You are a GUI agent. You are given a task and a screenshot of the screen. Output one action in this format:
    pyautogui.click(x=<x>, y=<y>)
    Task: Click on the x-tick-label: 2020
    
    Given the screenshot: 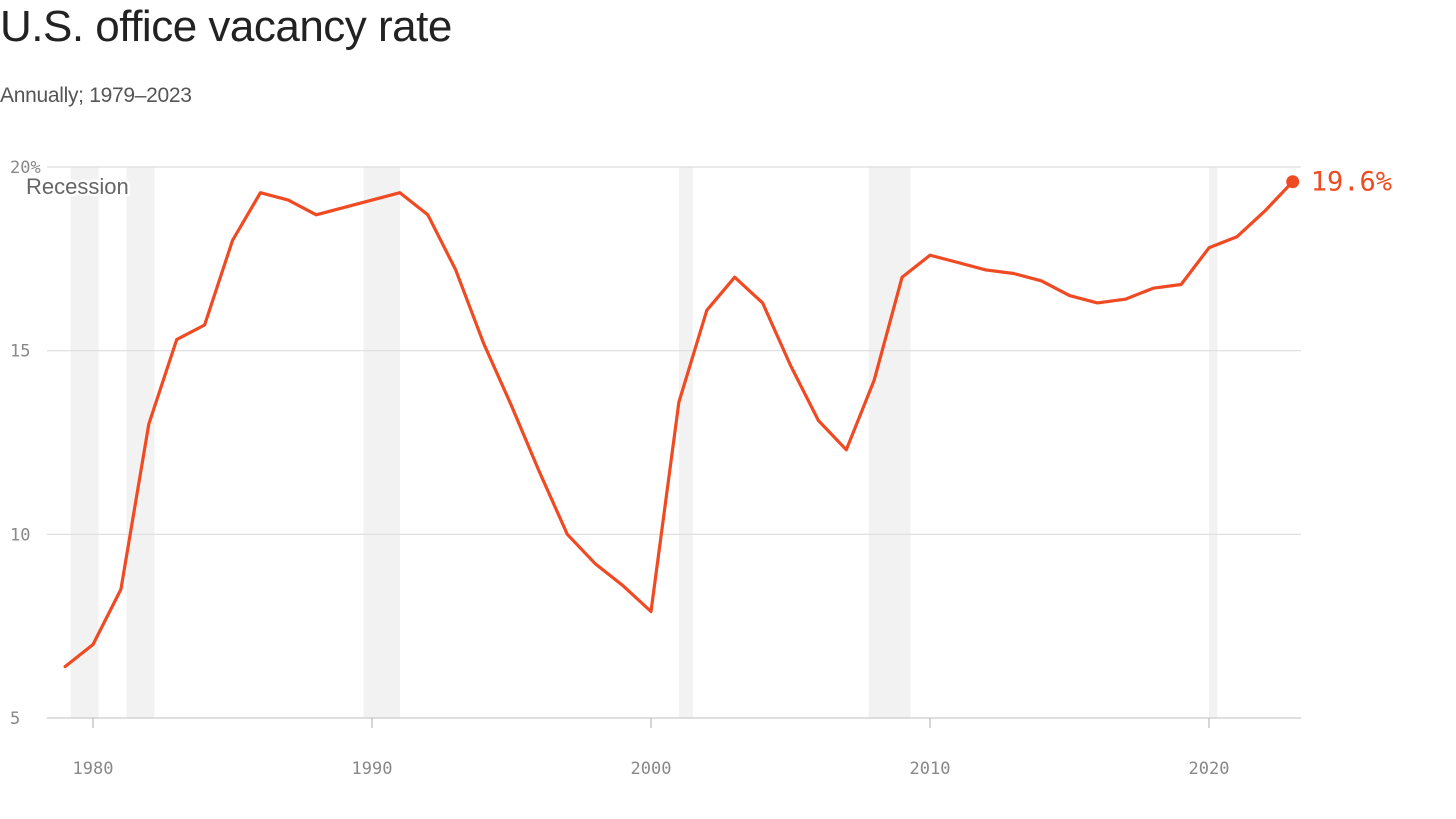 What is the action you would take?
    pyautogui.click(x=1209, y=769)
    